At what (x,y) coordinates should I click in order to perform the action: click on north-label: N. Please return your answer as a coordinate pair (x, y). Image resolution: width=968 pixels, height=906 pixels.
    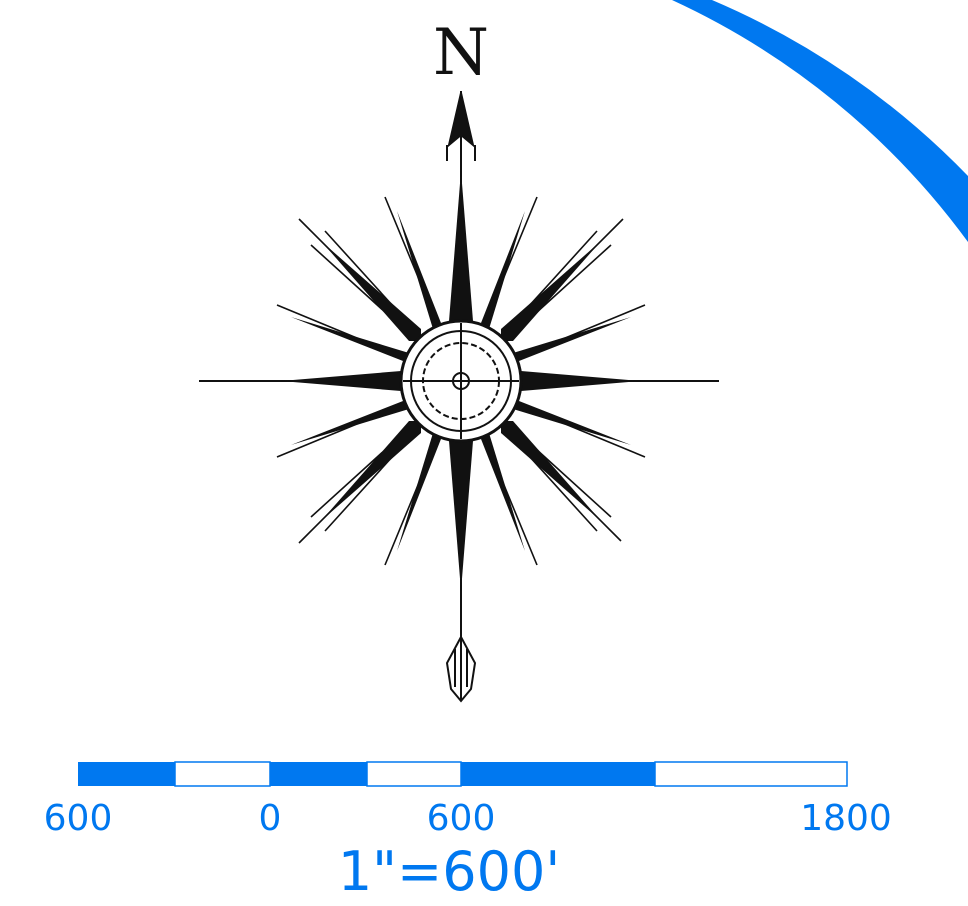
    Looking at the image, I should click on (461, 53).